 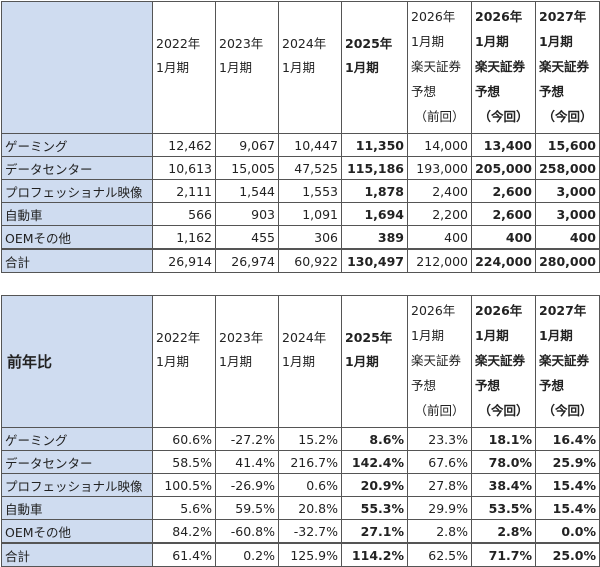 What do you see at coordinates (300, 508) in the screenshot?
I see `table2-row: 自動車 5.6% 59.5% 20.8% 55.3% 29.9% 53.5% 15.4%` at bounding box center [300, 508].